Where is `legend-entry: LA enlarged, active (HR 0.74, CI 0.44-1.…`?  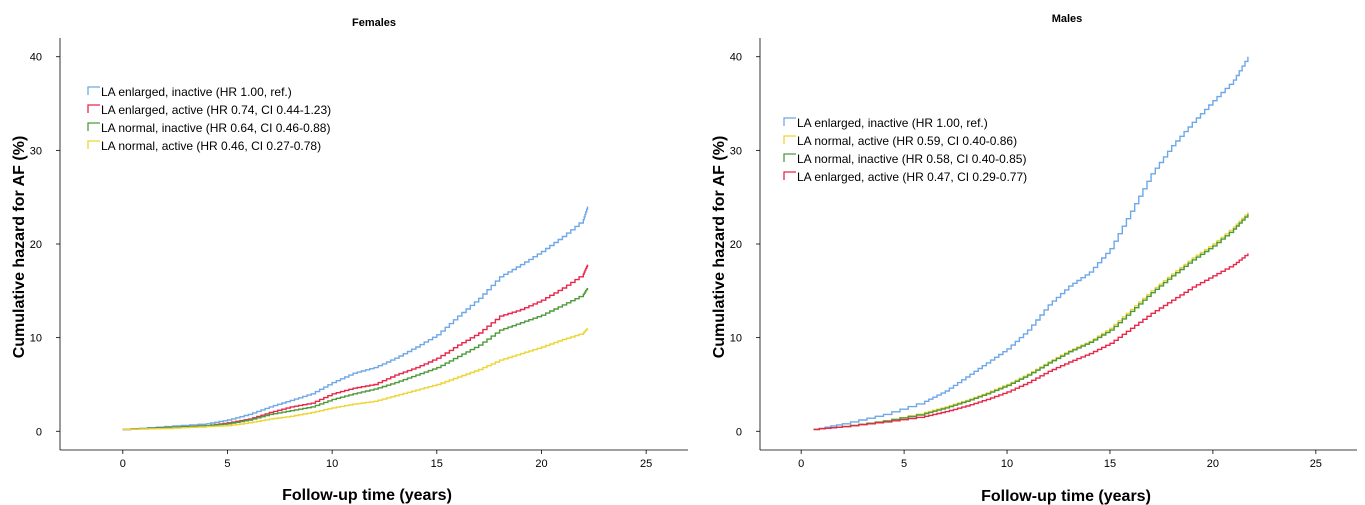
legend-entry: LA enlarged, active (HR 0.74, CI 0.44-1.… is located at coordinates (216, 110).